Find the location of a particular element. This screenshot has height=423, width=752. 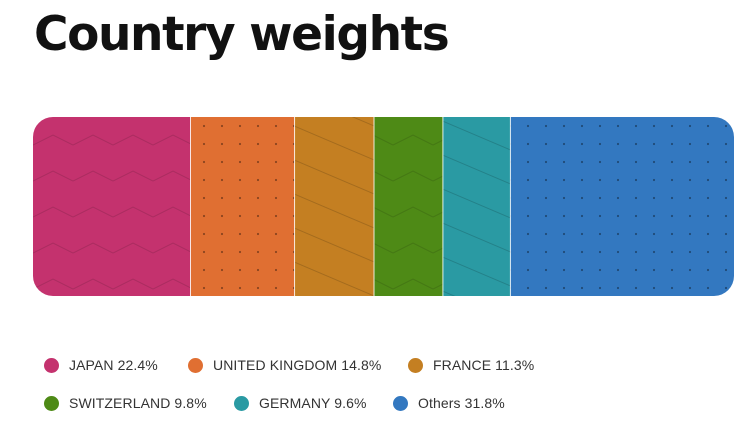

bar-segment-switzerland is located at coordinates (408, 206).